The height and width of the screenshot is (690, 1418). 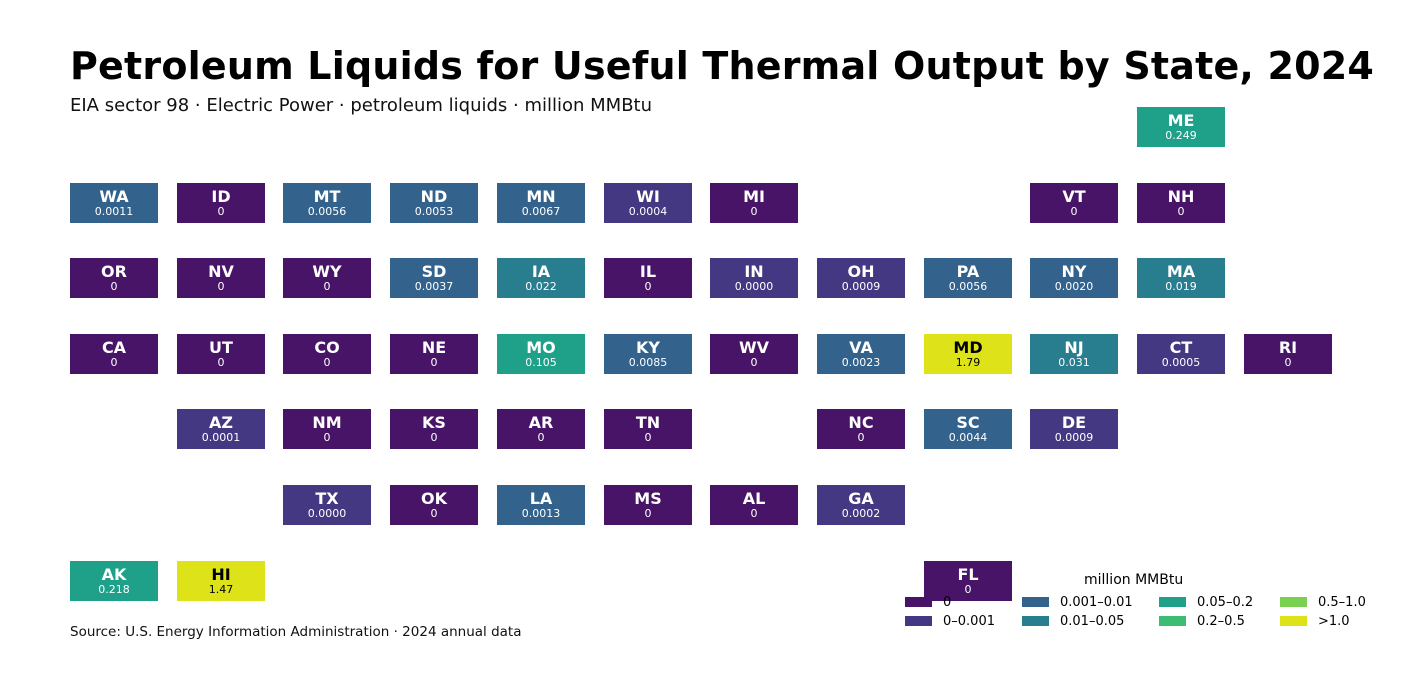 I want to click on state-tile-vt: VT 0, so click(x=1074, y=203).